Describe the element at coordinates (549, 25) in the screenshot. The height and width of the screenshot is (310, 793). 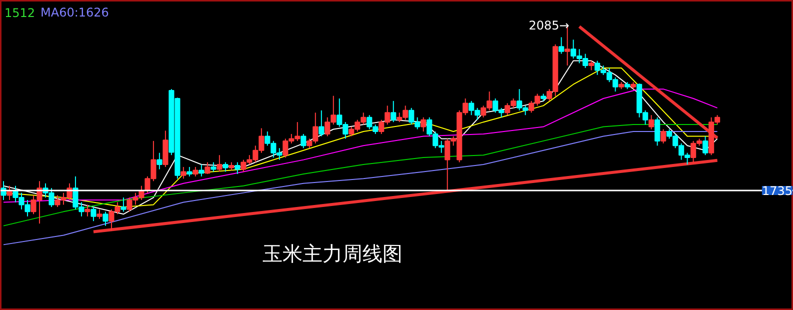
I see `annotation: 2085→` at that location.